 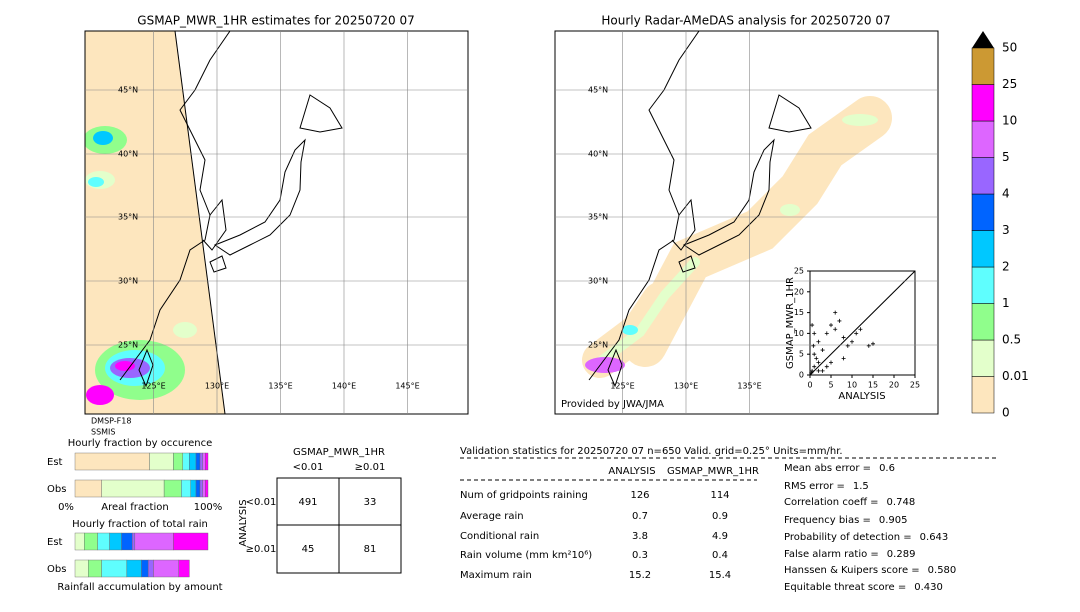 I want to click on column-header: ANALYSIS, so click(x=631, y=471).